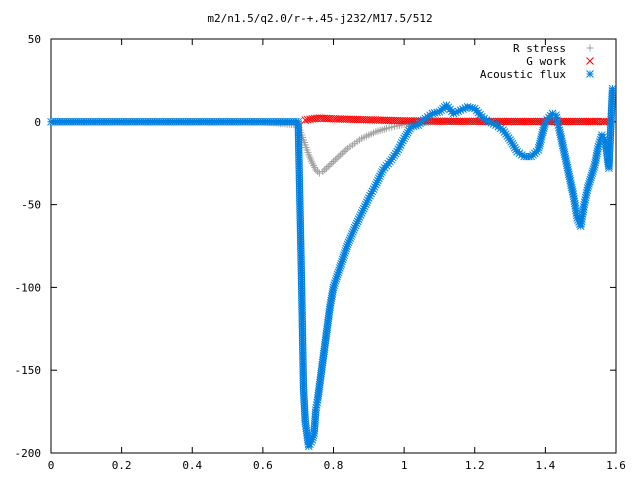  What do you see at coordinates (546, 61) in the screenshot?
I see `legend-label: G work` at bounding box center [546, 61].